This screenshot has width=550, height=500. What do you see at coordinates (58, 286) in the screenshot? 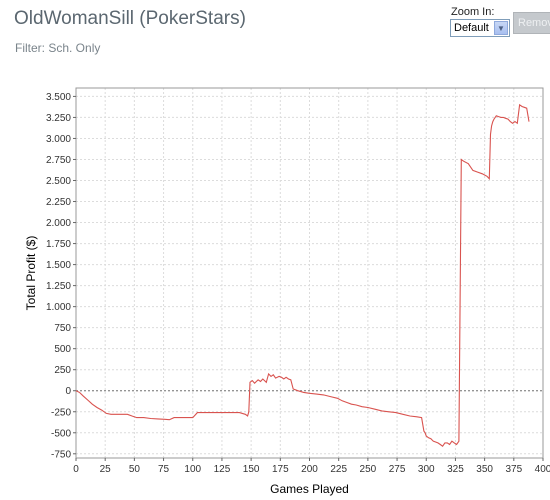
I see `y-tick-label: 1.250` at bounding box center [58, 286].